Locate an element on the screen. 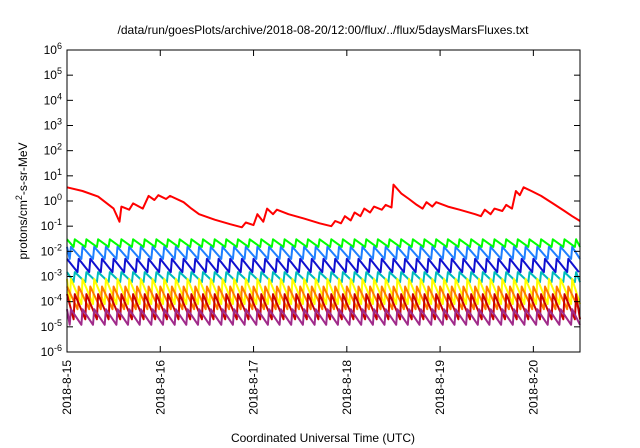  y-tick-label: 10⁻⁶ is located at coordinates (51, 351).